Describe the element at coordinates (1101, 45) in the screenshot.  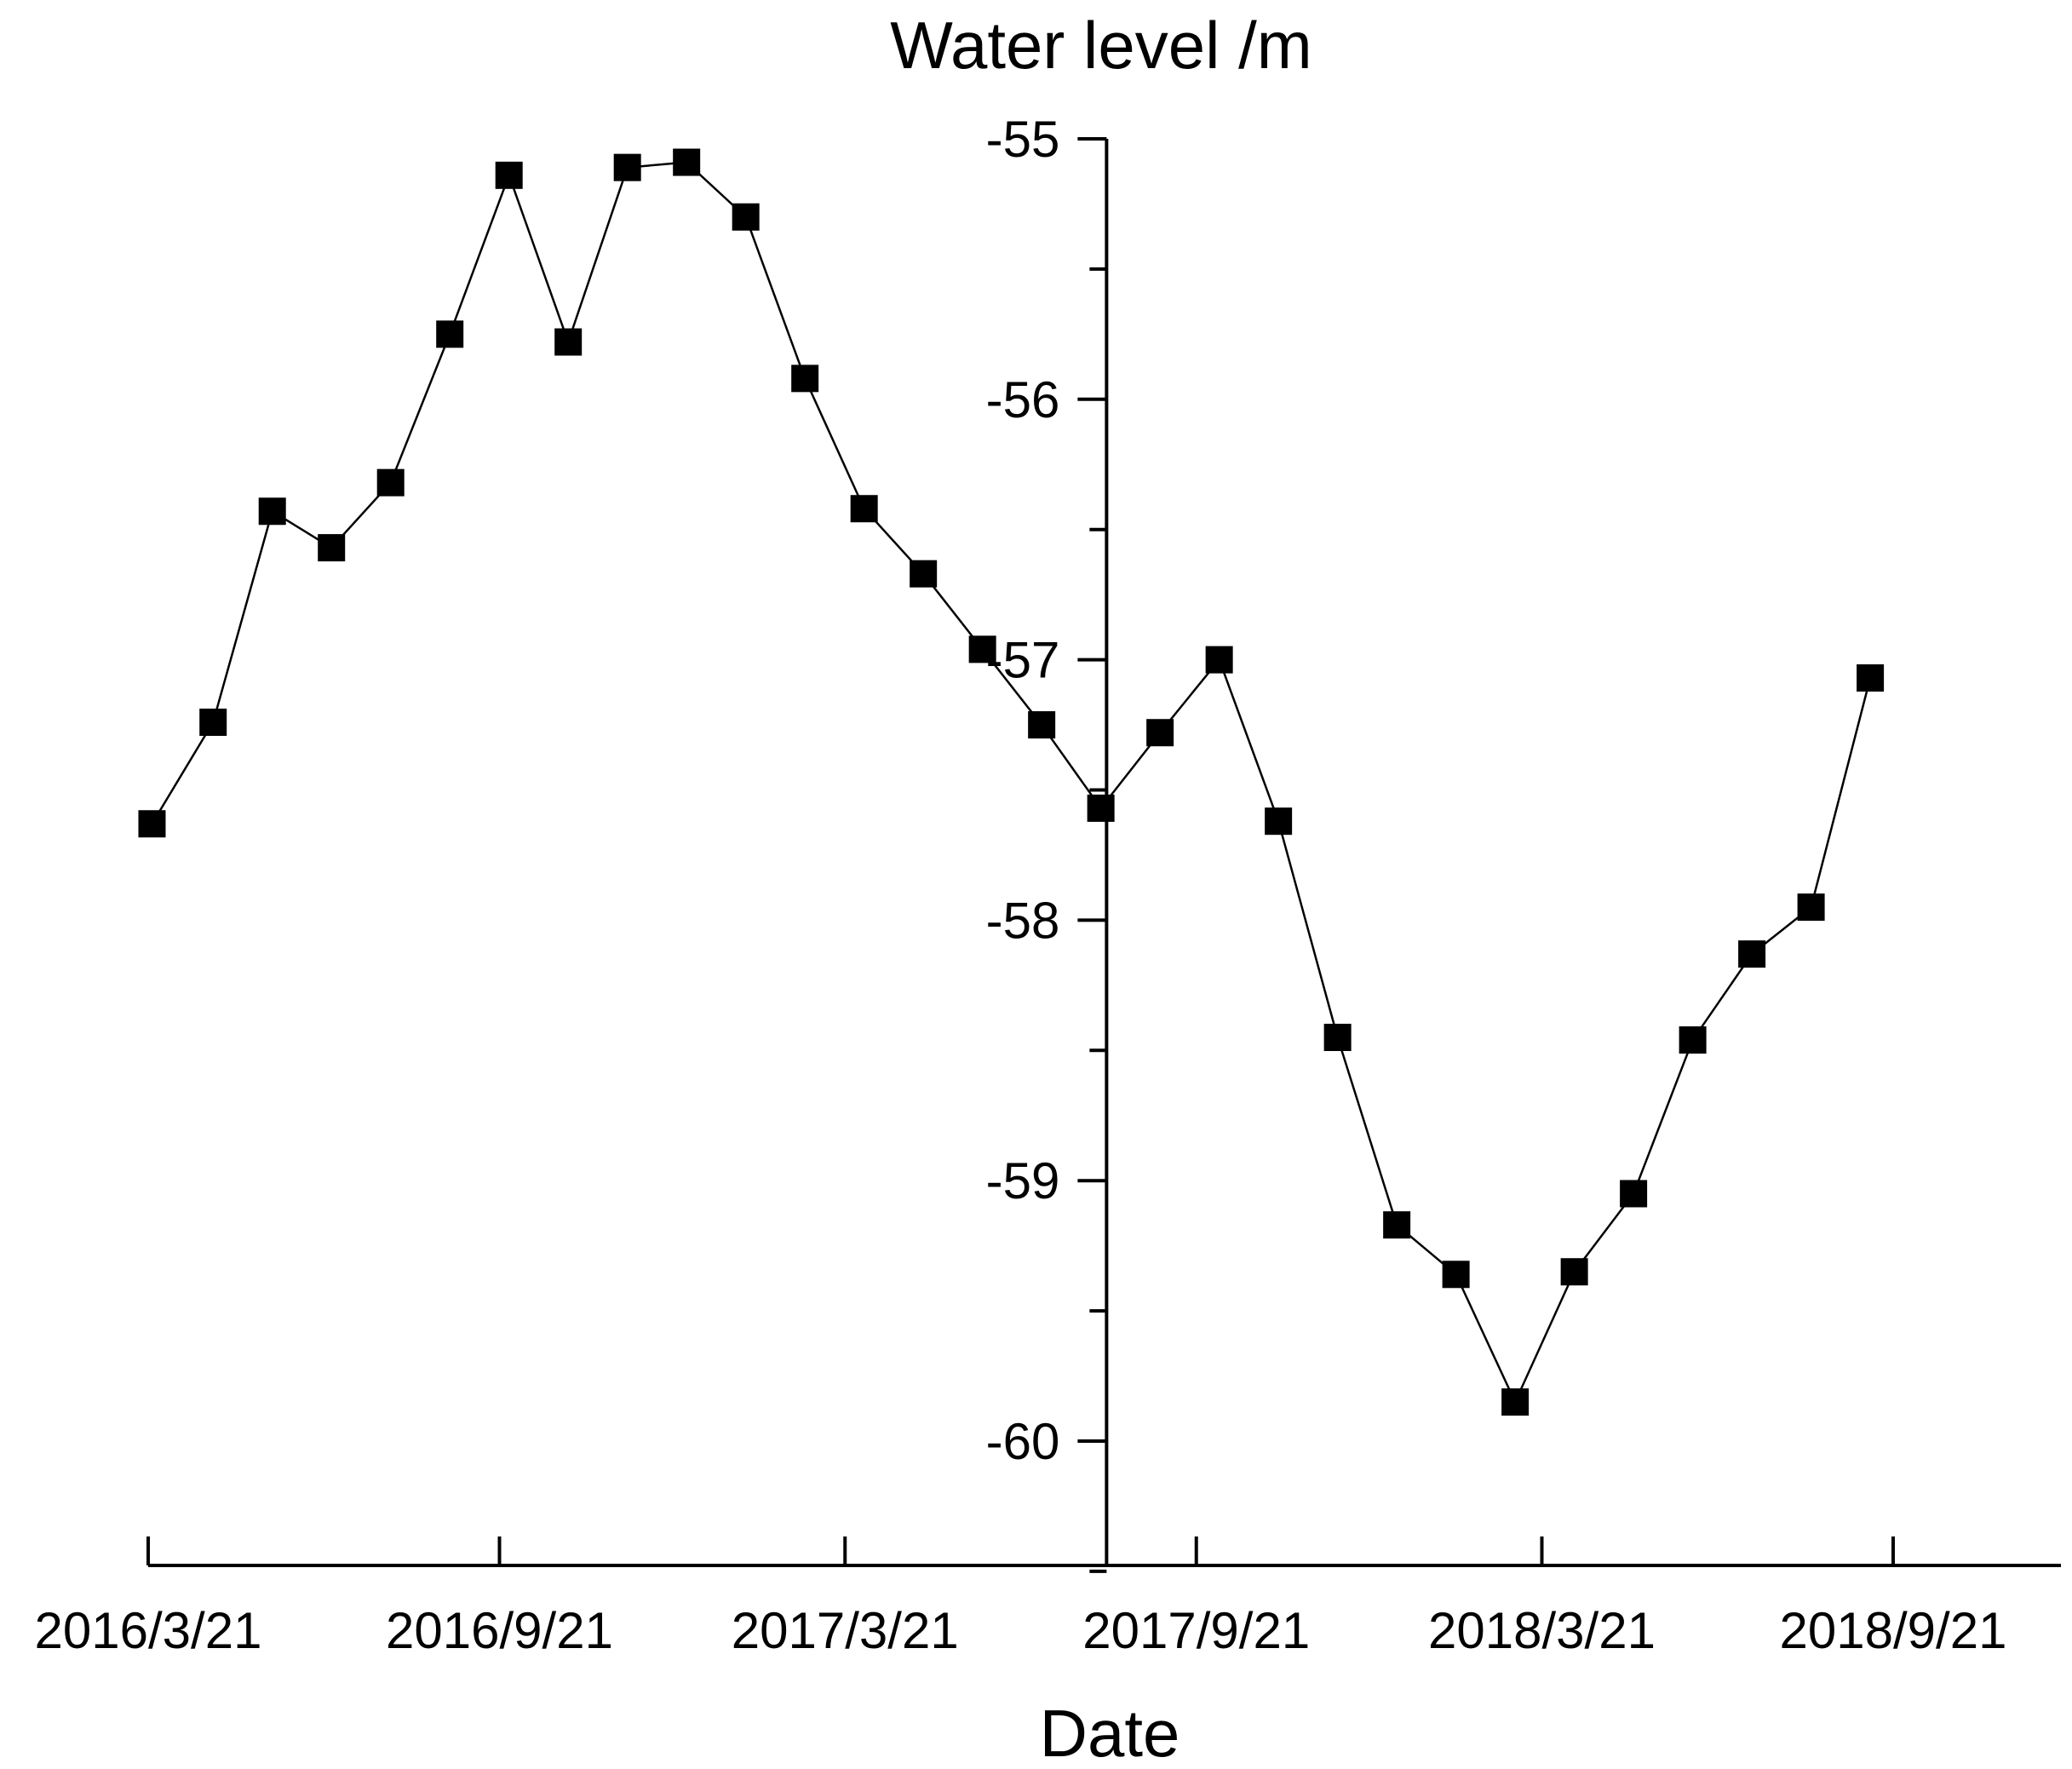
I see `chart-title: Water level /m` at that location.